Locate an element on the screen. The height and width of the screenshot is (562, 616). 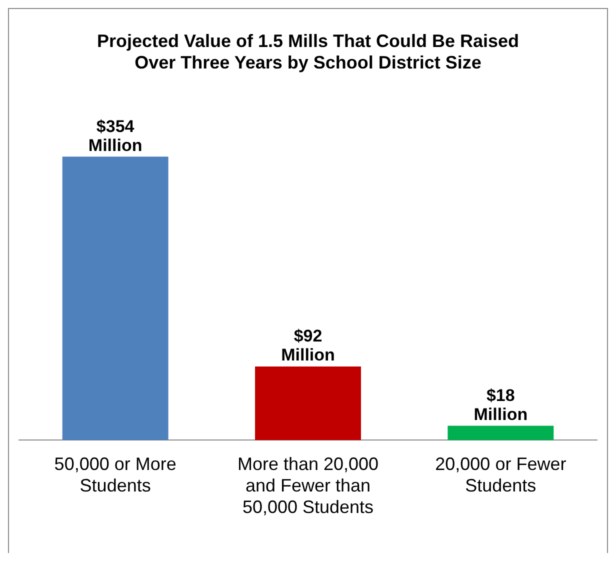
x-tick-label: 20,000 or Fewer Students is located at coordinates (500, 475).